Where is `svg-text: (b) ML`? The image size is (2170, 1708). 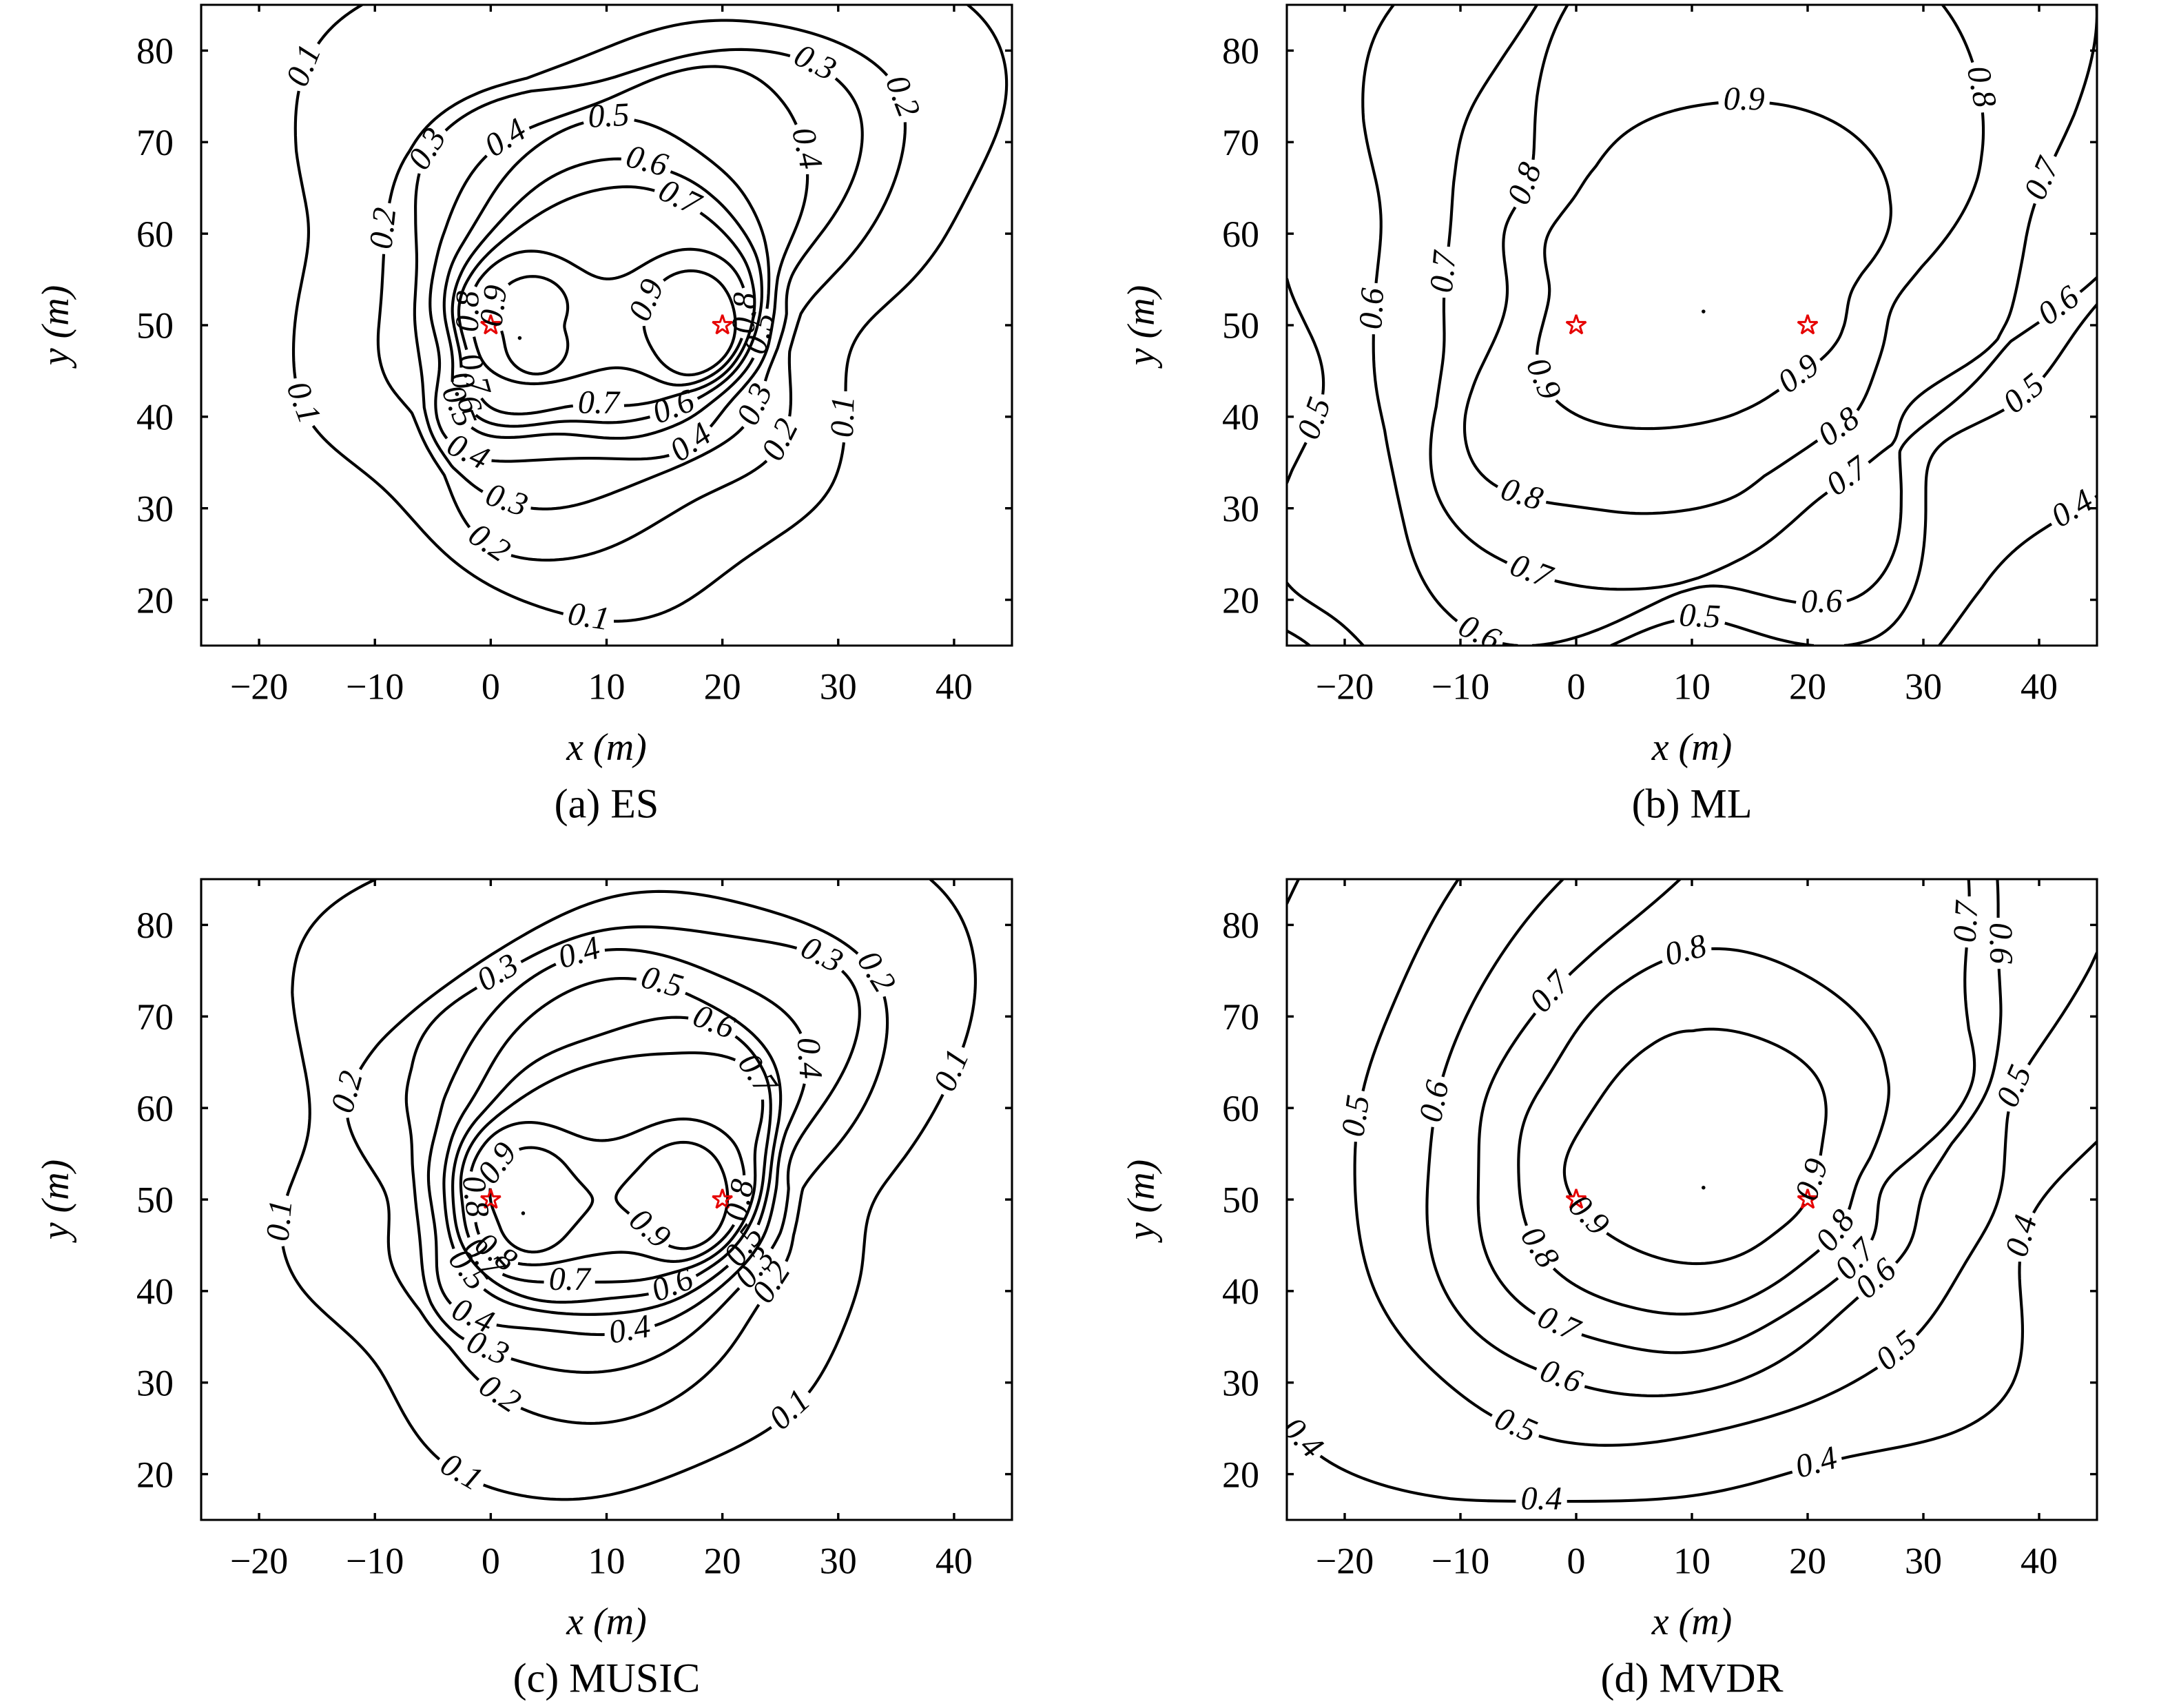 svg-text: (b) ML is located at coordinates (1692, 804).